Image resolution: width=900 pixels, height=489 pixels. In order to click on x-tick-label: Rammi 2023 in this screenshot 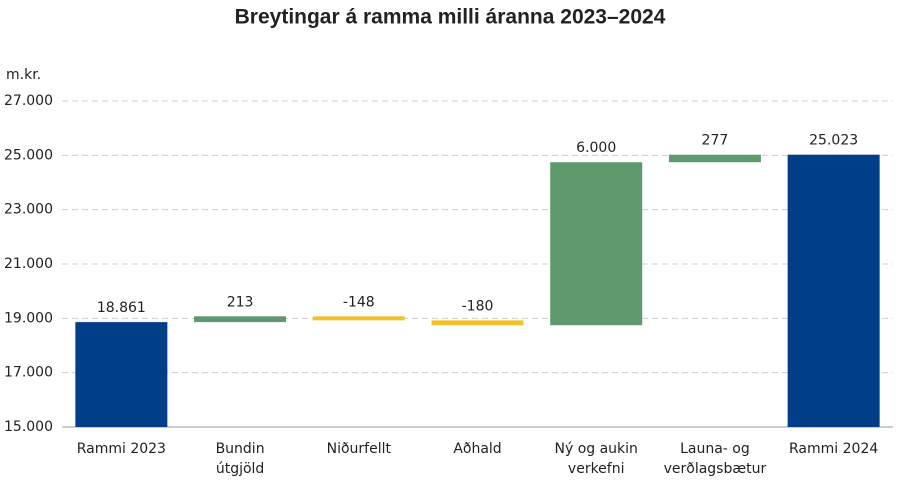, I will do `click(121, 449)`.